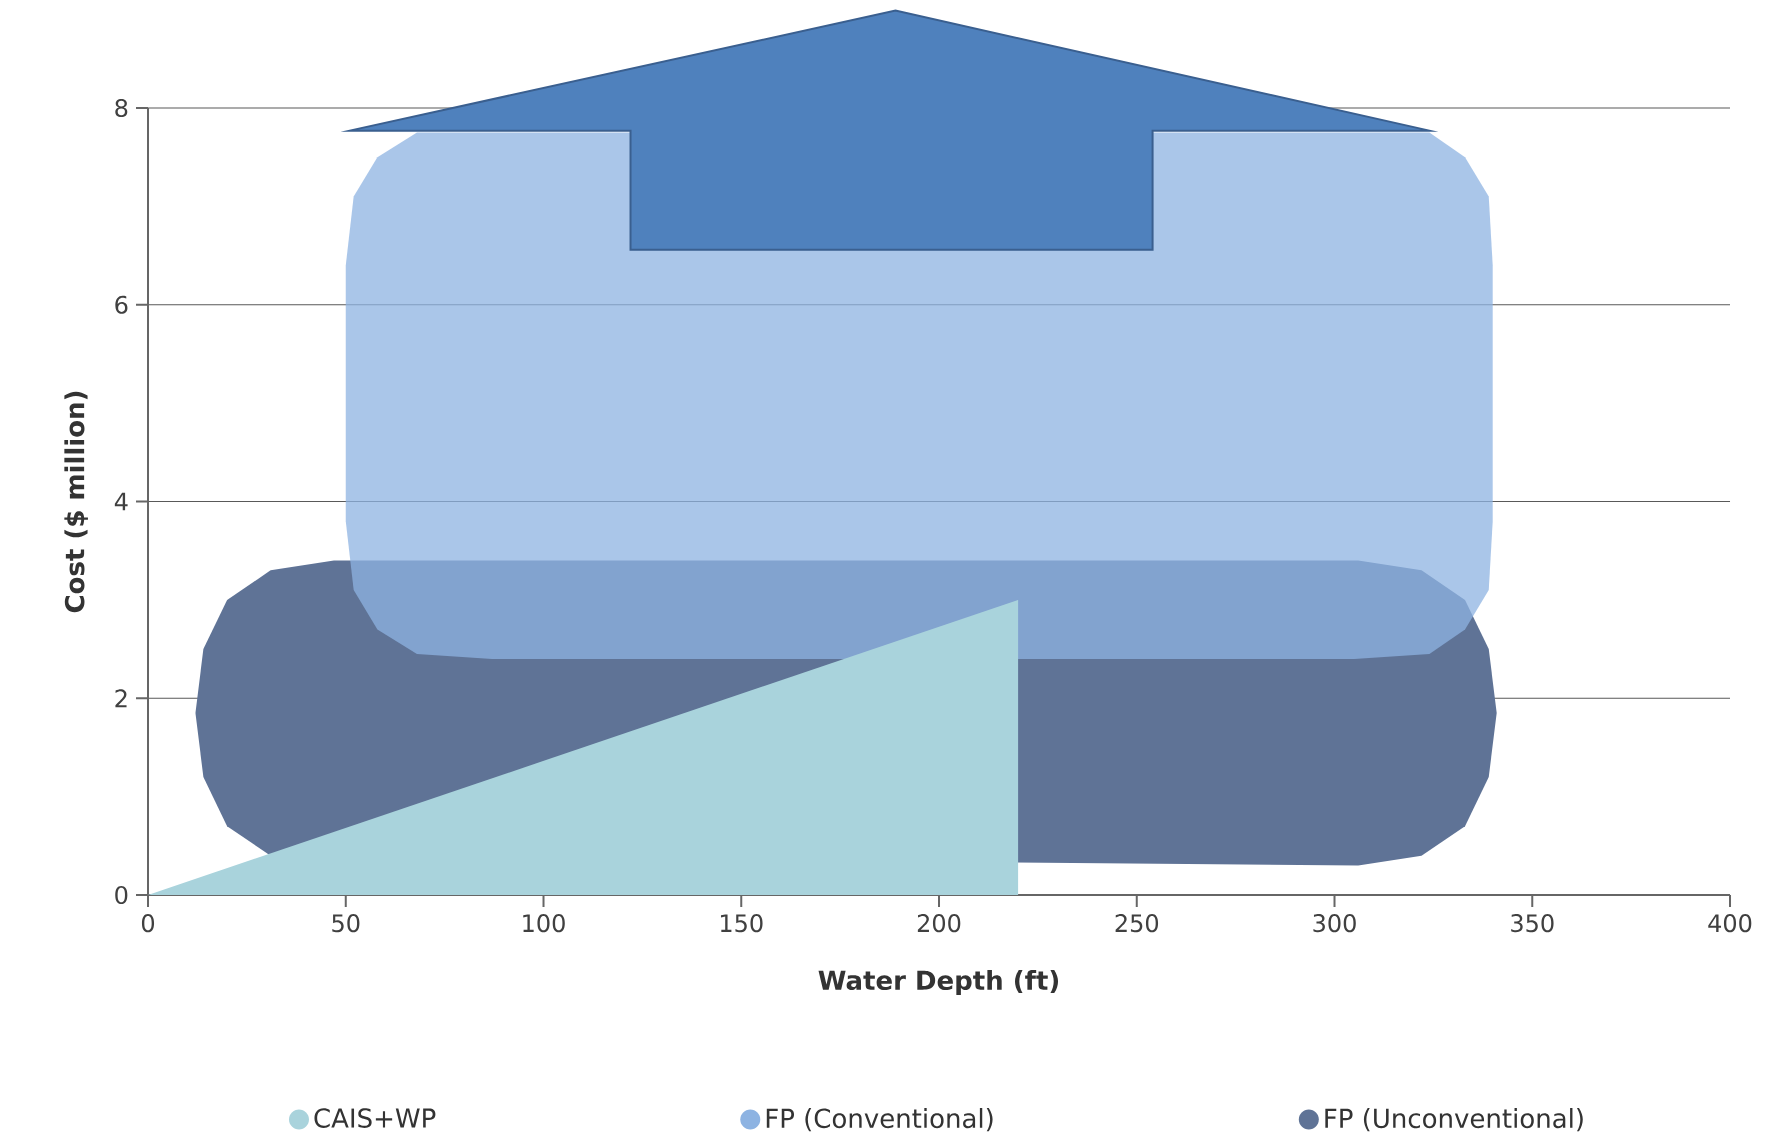 The image size is (1787, 1148). I want to click on y-tick-label: 4, so click(121, 501).